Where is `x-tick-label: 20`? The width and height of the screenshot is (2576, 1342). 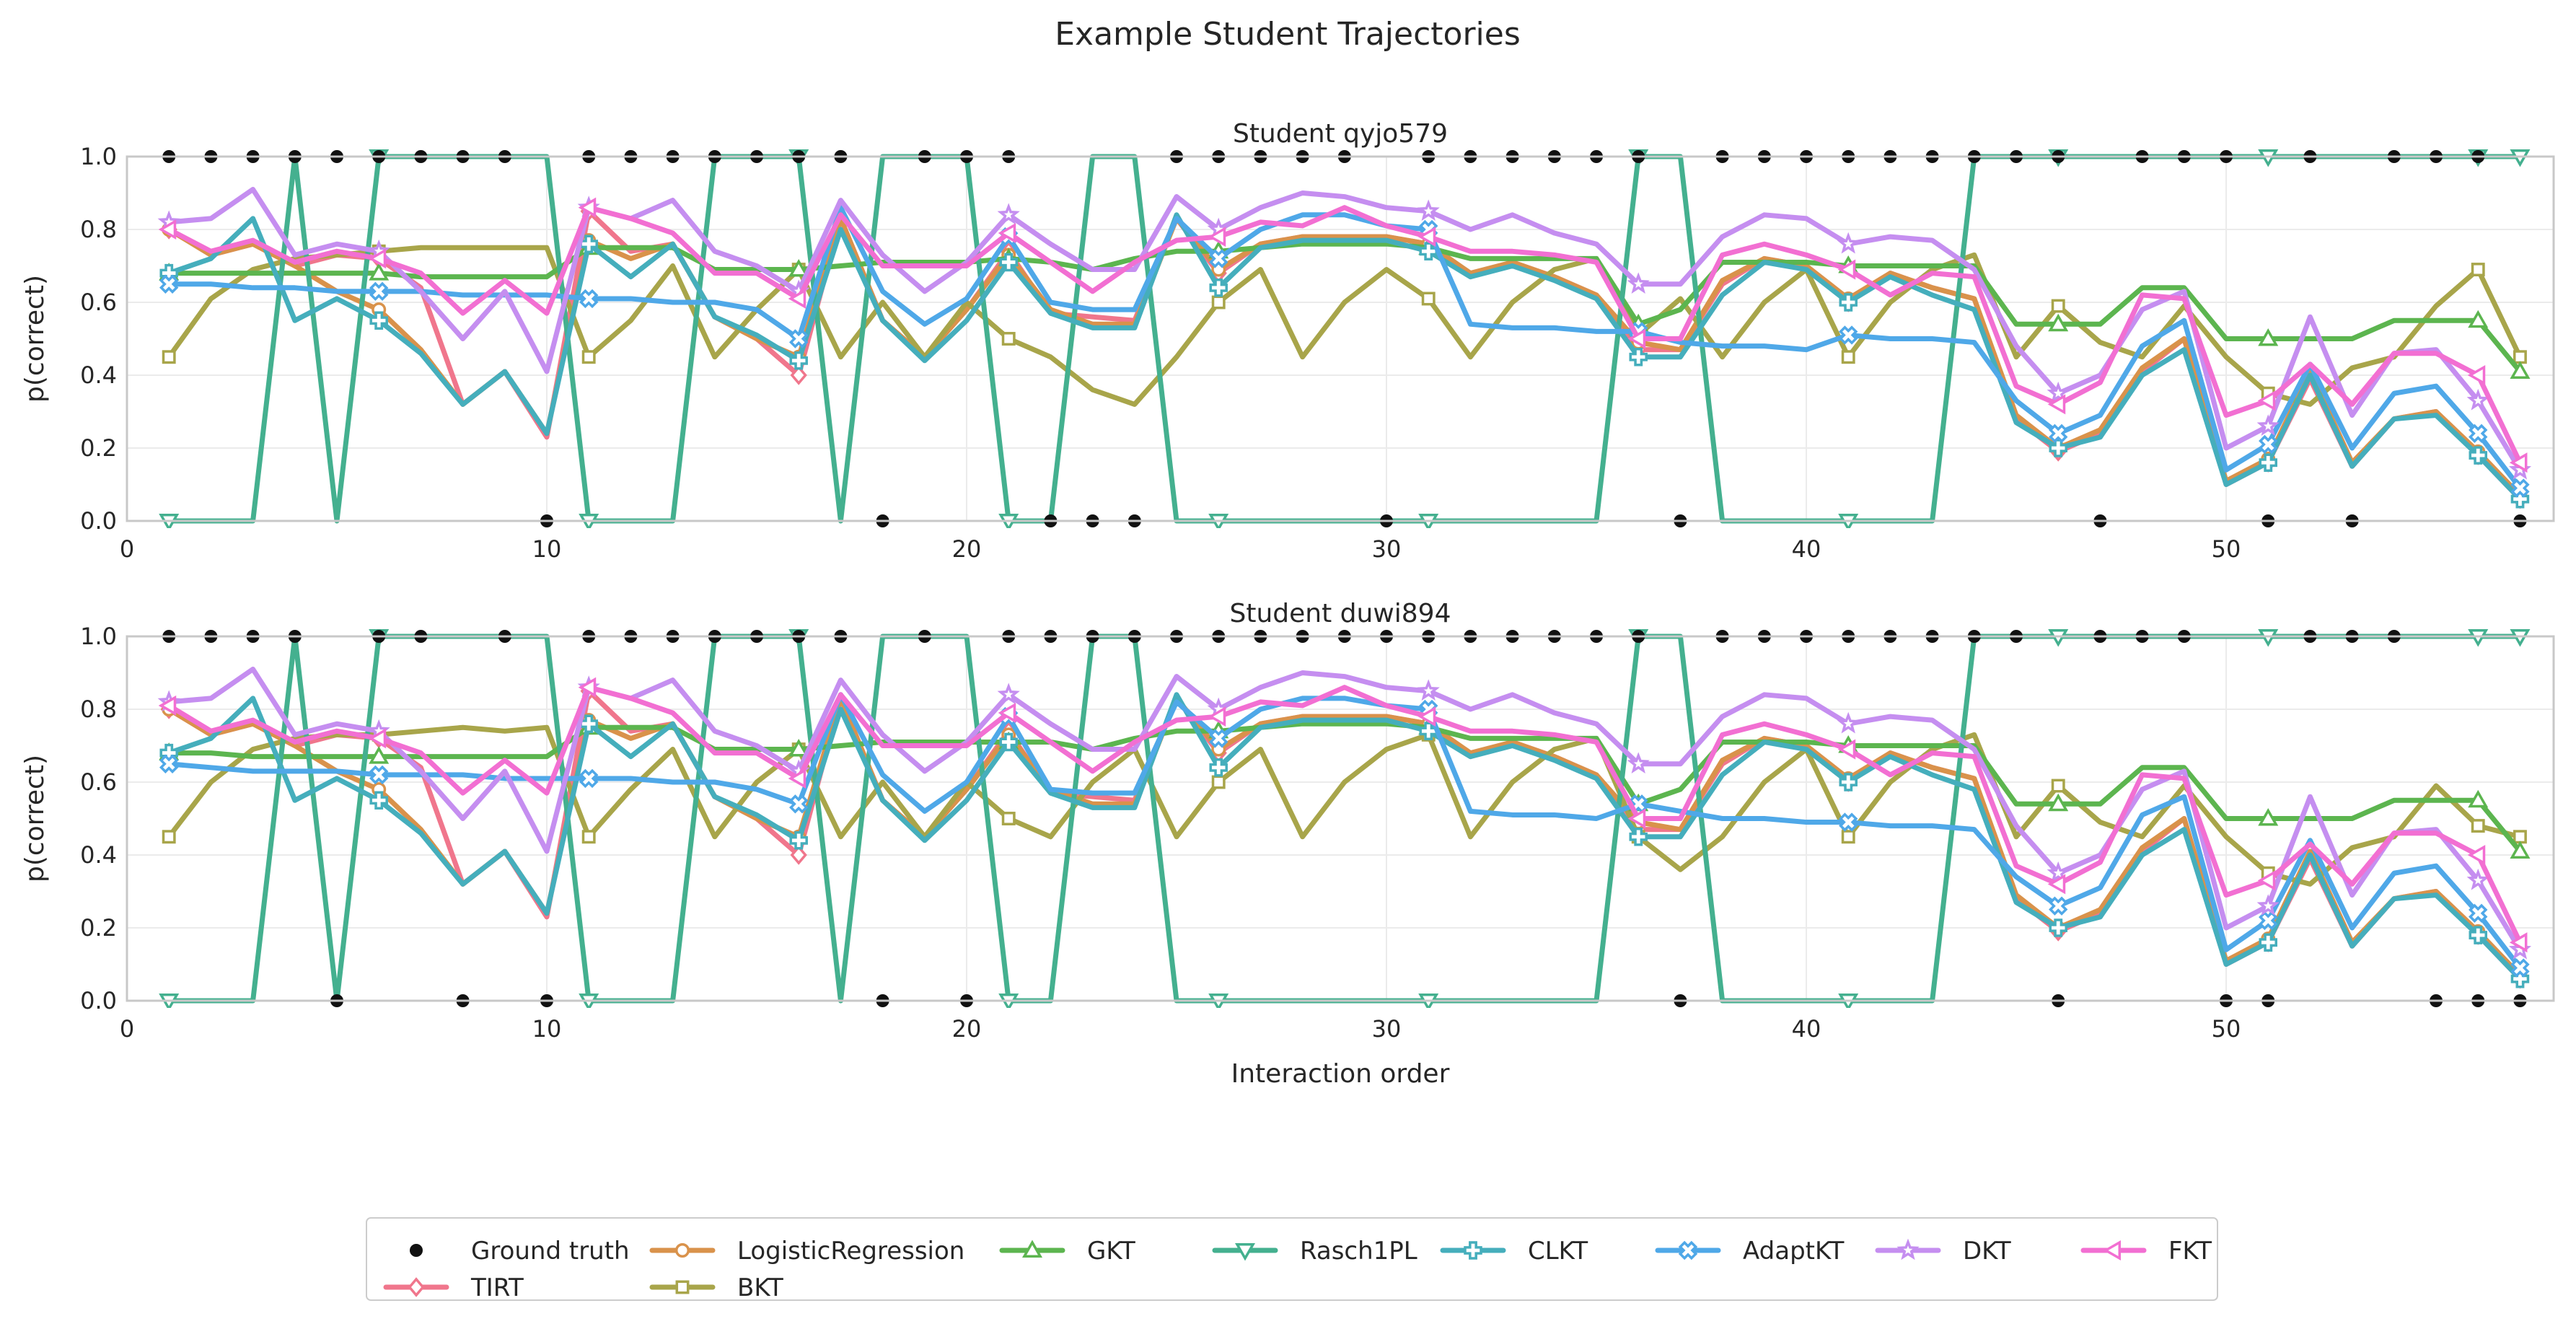
x-tick-label: 20 is located at coordinates (967, 1029).